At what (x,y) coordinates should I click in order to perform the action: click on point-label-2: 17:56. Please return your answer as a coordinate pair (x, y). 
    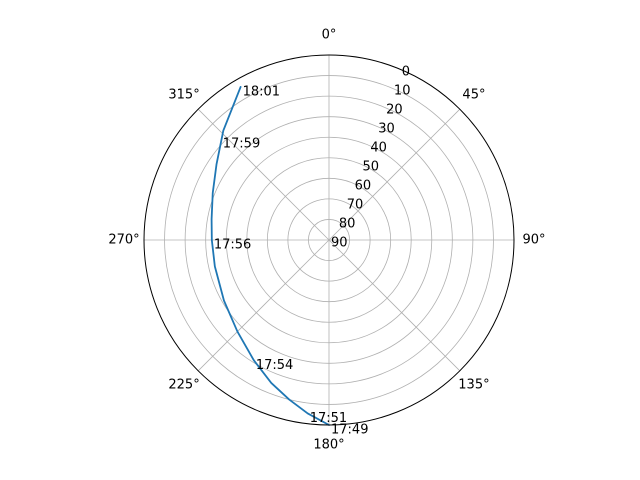
    Looking at the image, I should click on (232, 245).